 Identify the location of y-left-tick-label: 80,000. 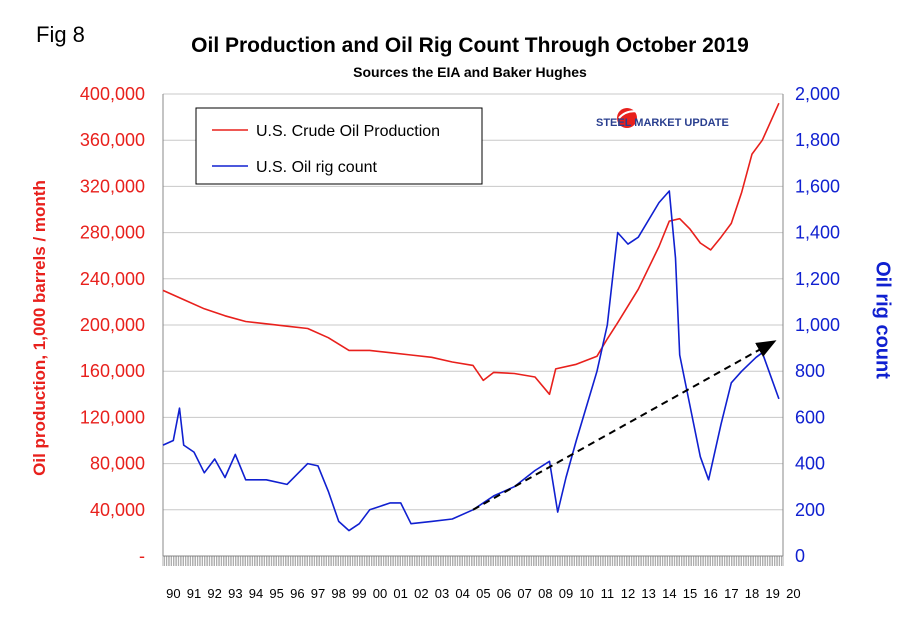
(117, 464).